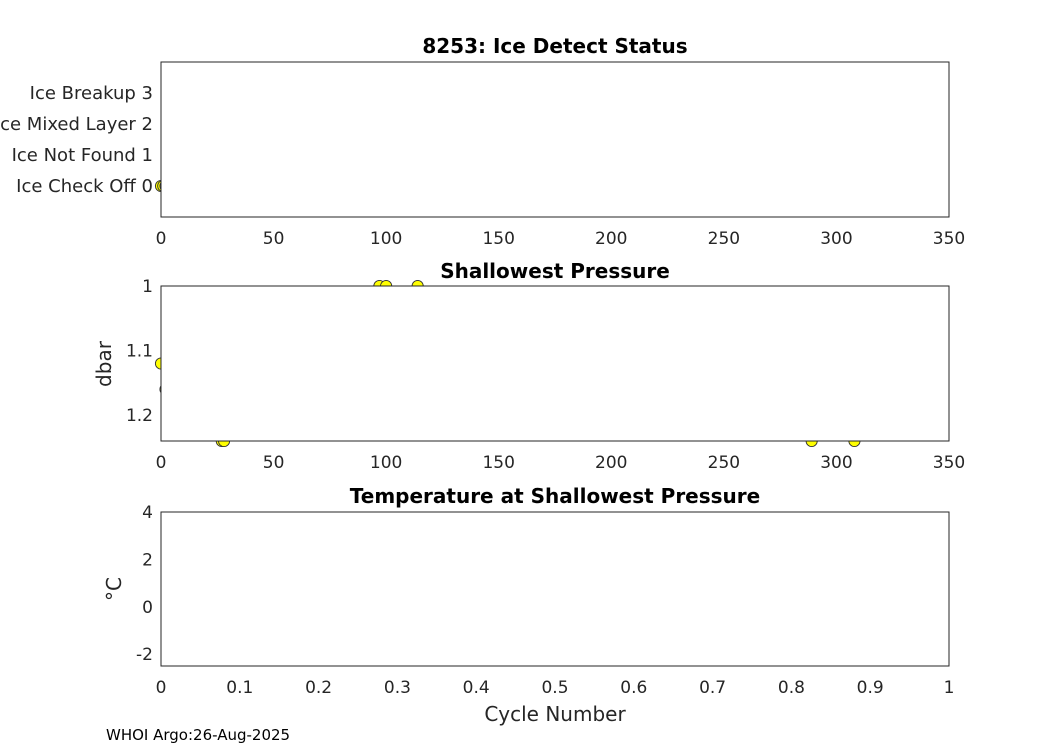 The height and width of the screenshot is (750, 1050). I want to click on temperature-xtick-label: 0, so click(161, 688).